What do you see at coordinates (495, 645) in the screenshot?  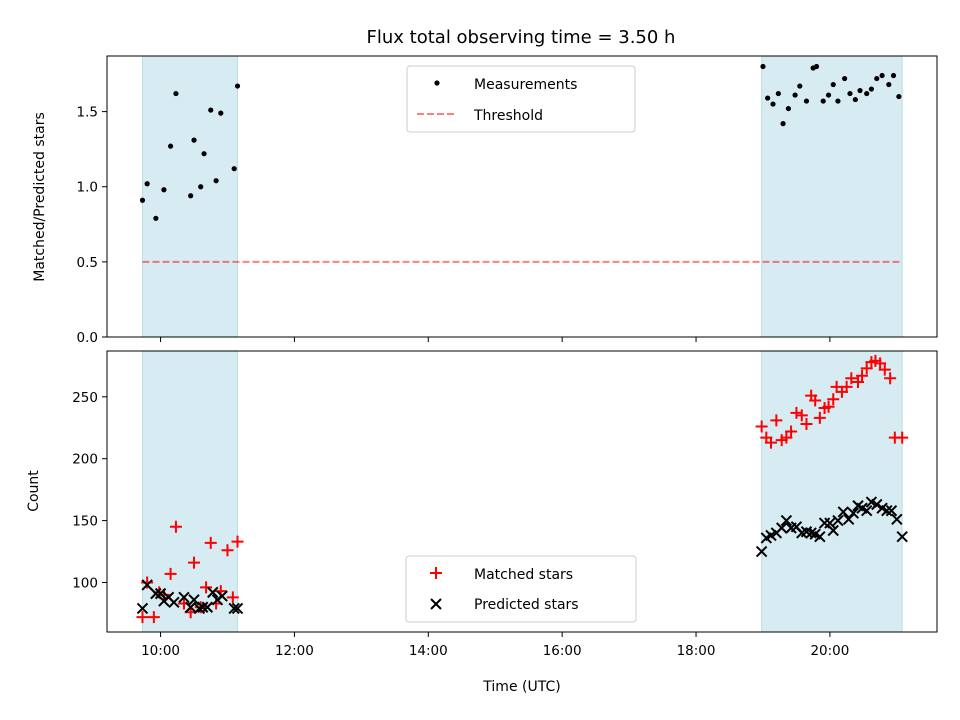 I see `count-x-ticks: 10:00 12:00 14:00 16:00 18:00 20:00` at bounding box center [495, 645].